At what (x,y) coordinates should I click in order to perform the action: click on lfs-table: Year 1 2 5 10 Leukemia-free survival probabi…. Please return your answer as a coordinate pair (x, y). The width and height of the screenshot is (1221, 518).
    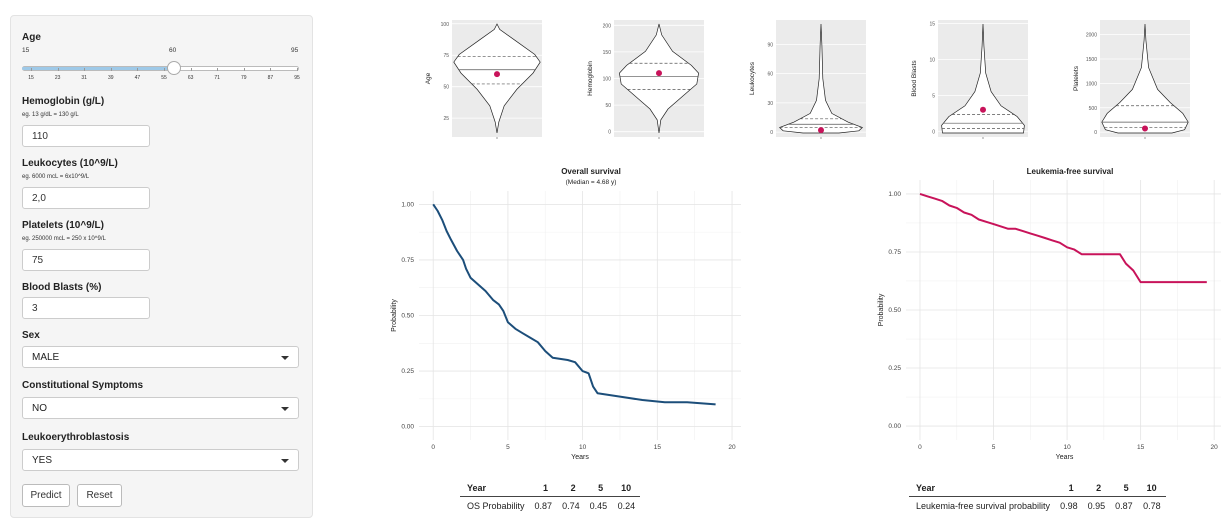
    Looking at the image, I should click on (1037, 496).